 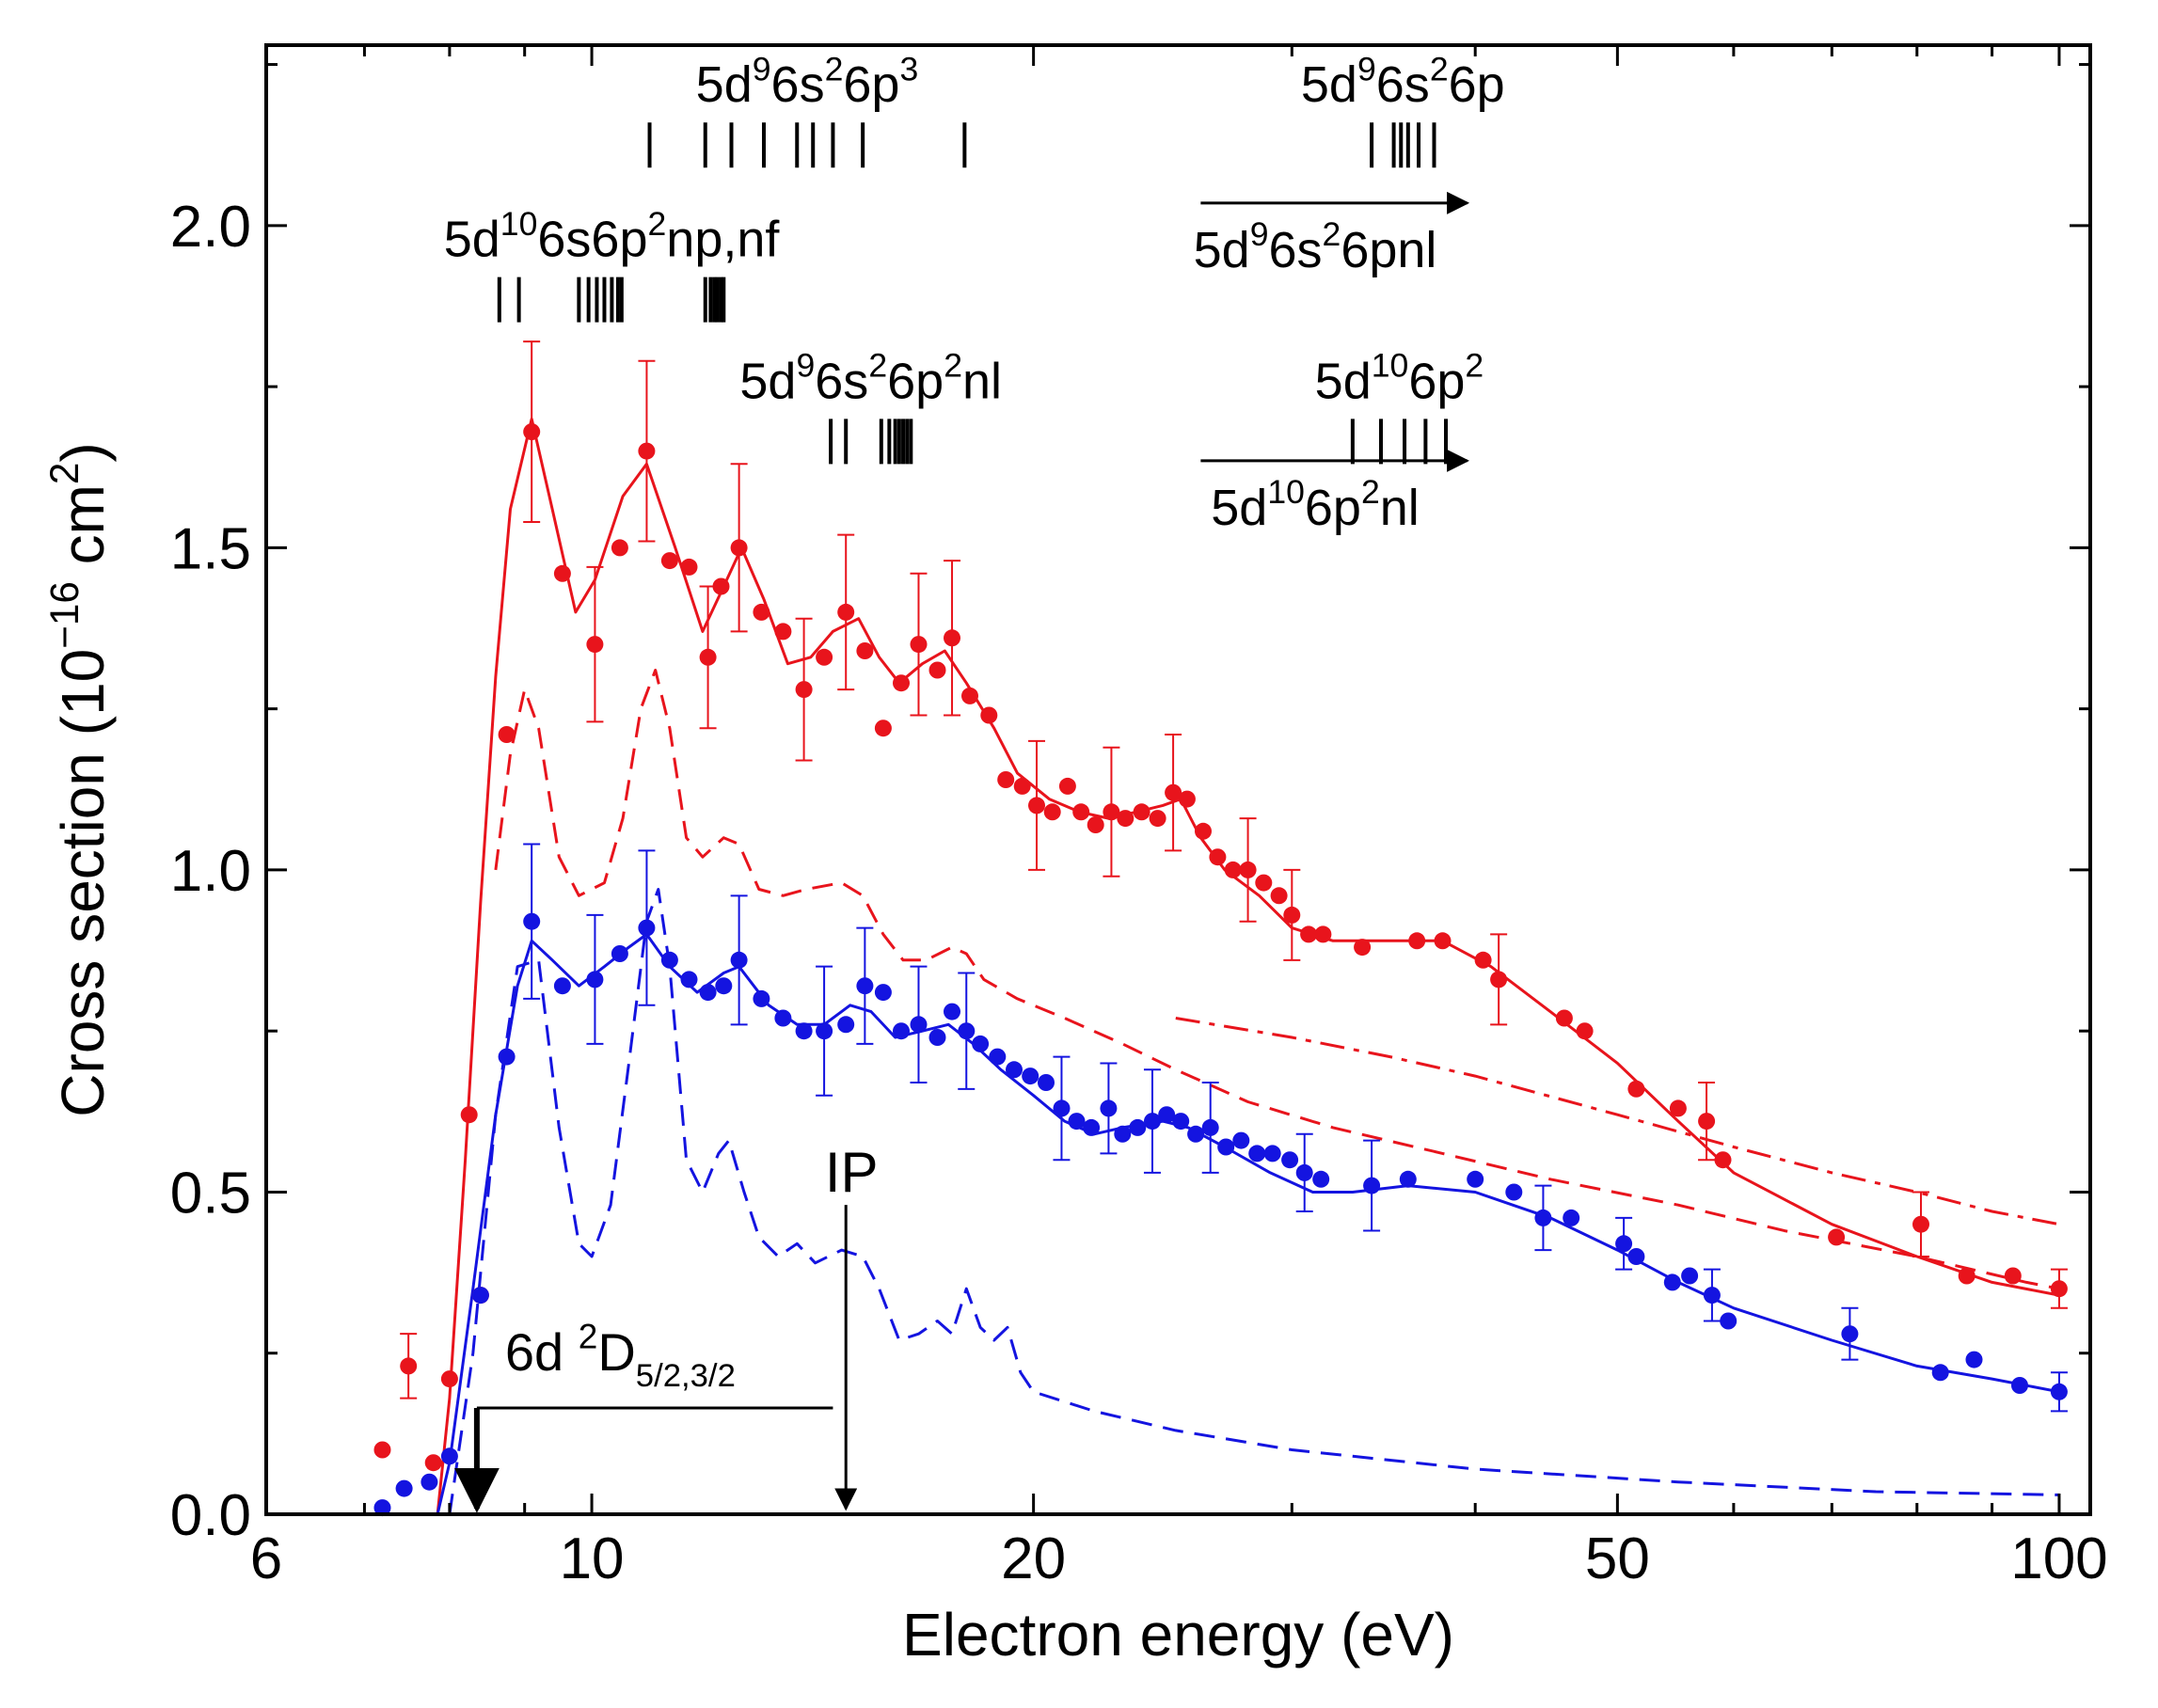 What do you see at coordinates (1617, 1121) in the screenshot?
I see `red-dashdot` at bounding box center [1617, 1121].